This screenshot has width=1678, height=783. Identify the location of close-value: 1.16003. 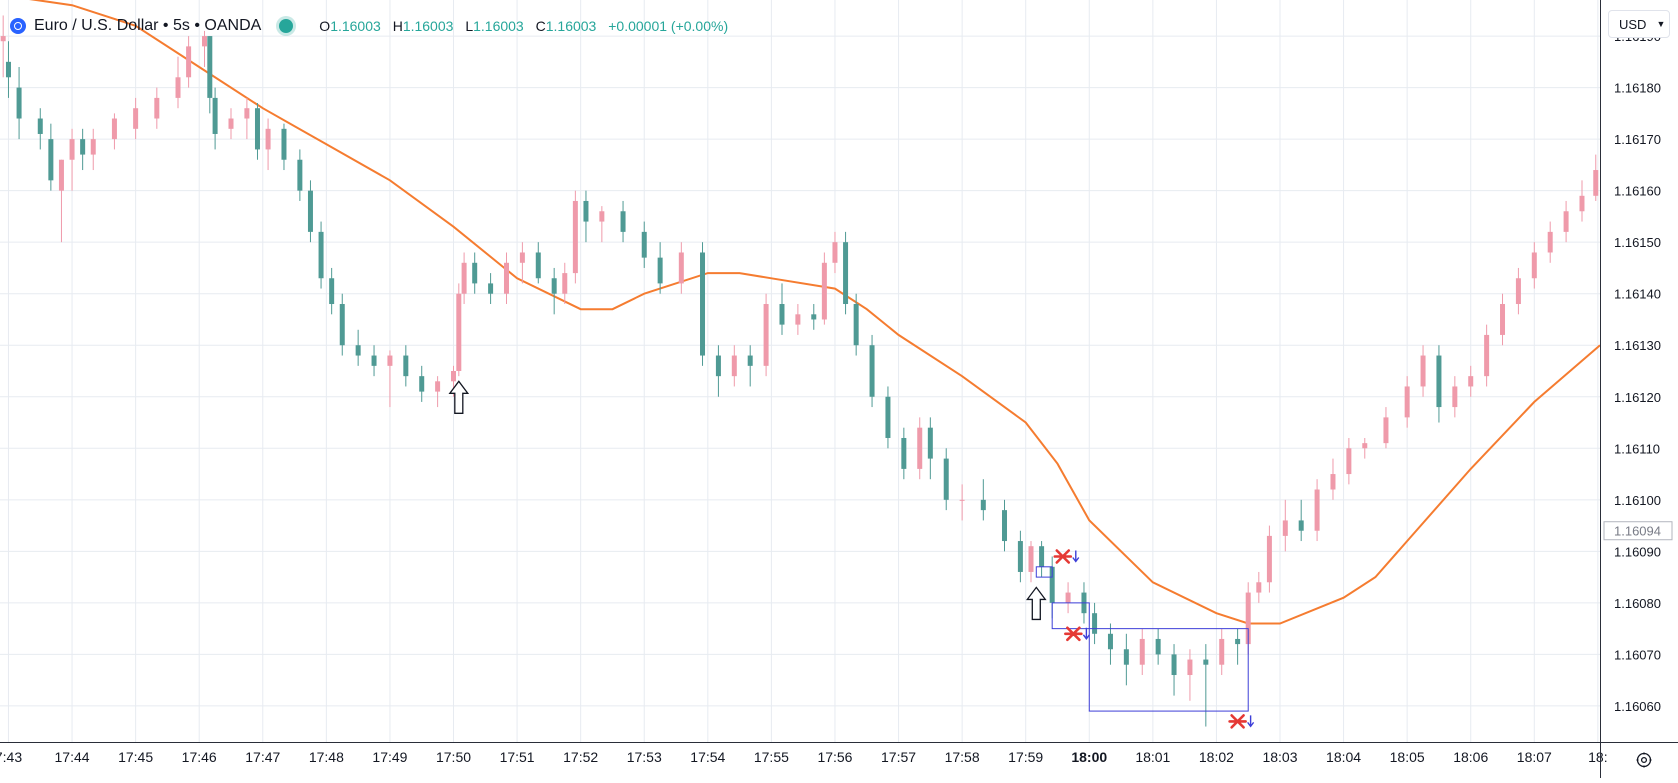
(571, 26).